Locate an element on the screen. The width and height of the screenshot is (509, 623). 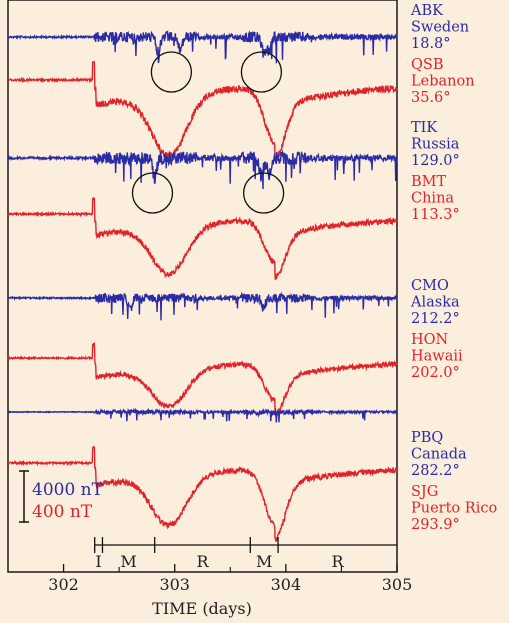
station-bmt-code: BMT is located at coordinates (429, 182).